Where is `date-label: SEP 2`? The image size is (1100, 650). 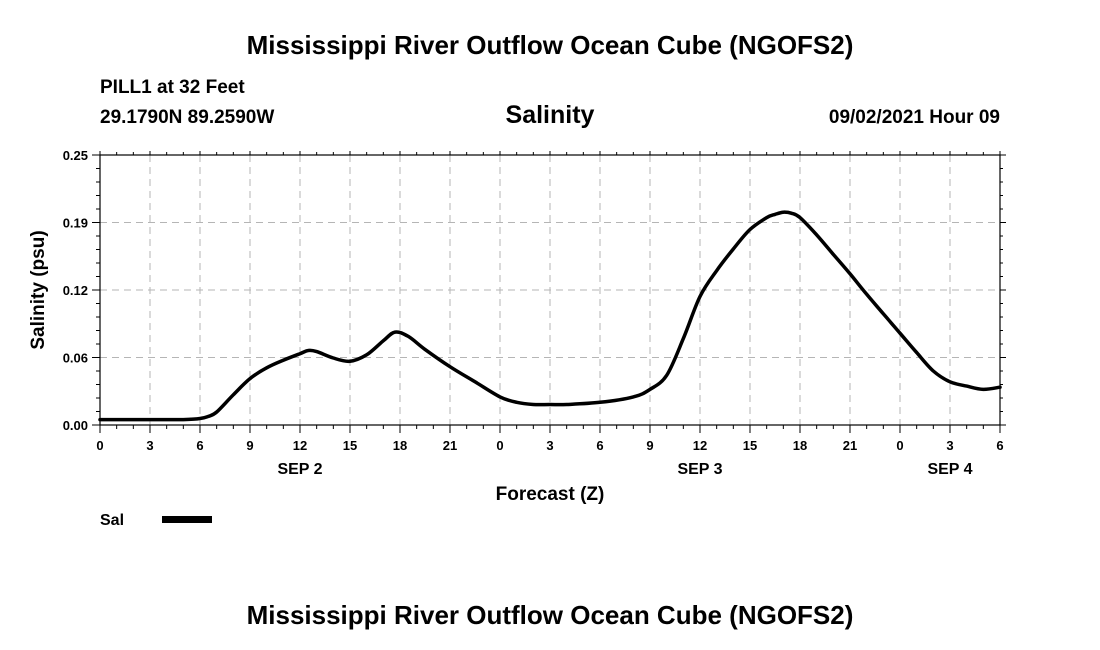
date-label: SEP 2 is located at coordinates (299, 469).